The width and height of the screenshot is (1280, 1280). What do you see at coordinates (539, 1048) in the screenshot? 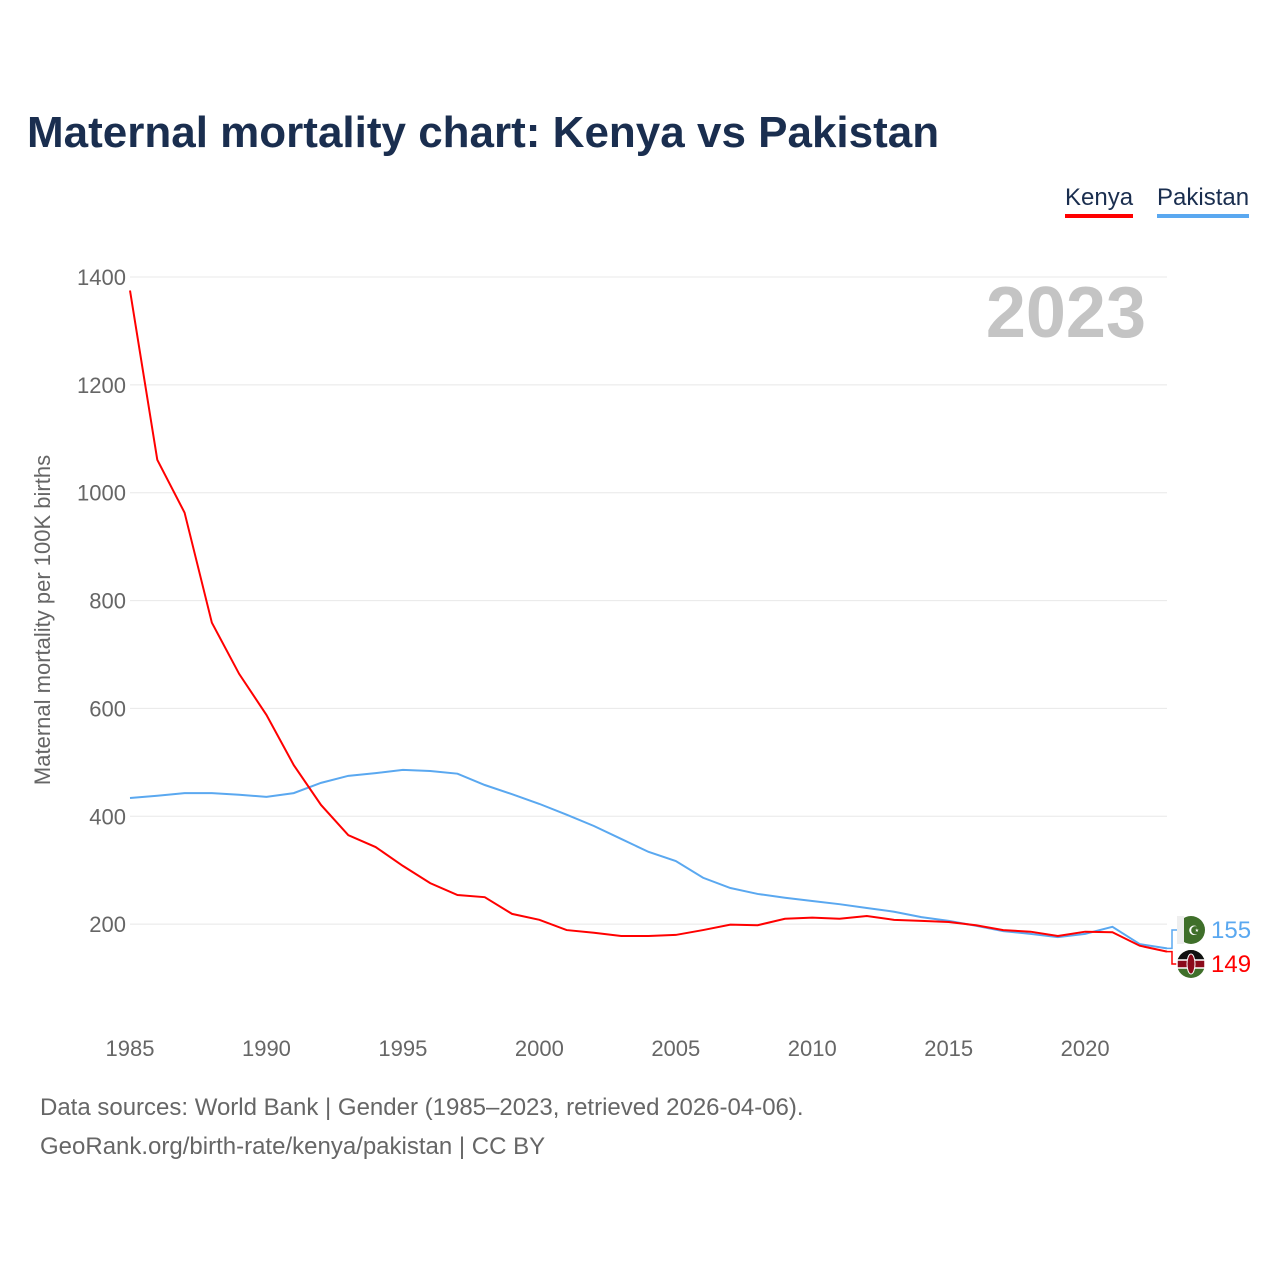
I see `x-tick-label: 2000` at bounding box center [539, 1048].